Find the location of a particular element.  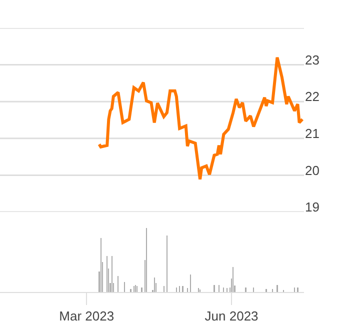

y-tick-label: 23 is located at coordinates (312, 60).